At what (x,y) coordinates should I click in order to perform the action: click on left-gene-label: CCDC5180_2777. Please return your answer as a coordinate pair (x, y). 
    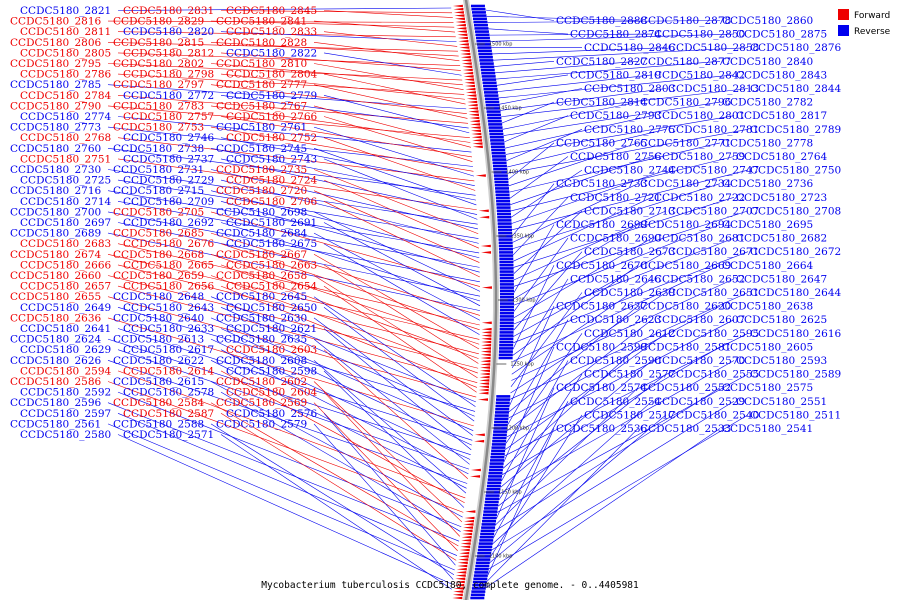
    Looking at the image, I should click on (261, 85).